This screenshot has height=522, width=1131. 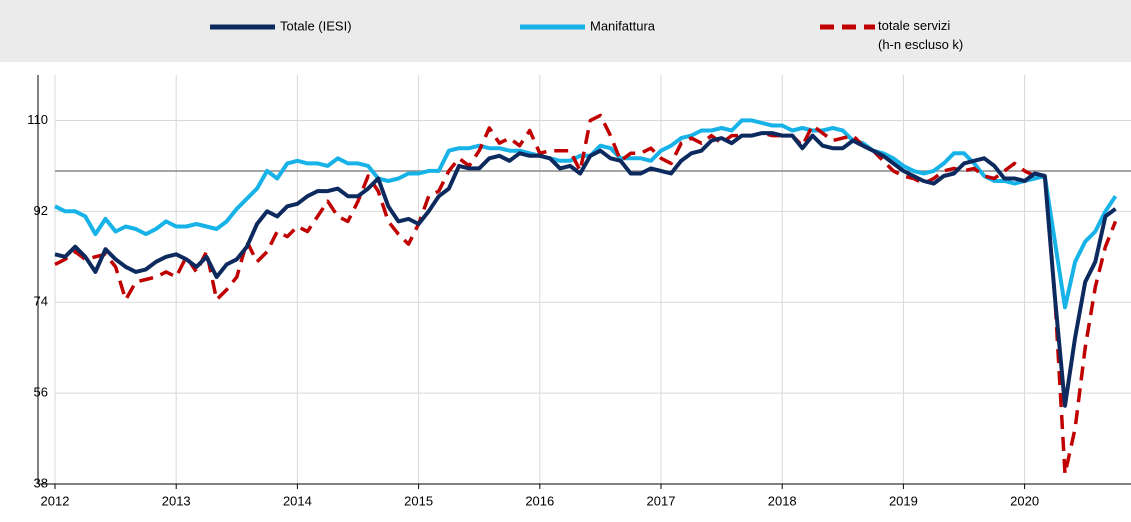 What do you see at coordinates (782, 500) in the screenshot?
I see `x-tick-label: 2018` at bounding box center [782, 500].